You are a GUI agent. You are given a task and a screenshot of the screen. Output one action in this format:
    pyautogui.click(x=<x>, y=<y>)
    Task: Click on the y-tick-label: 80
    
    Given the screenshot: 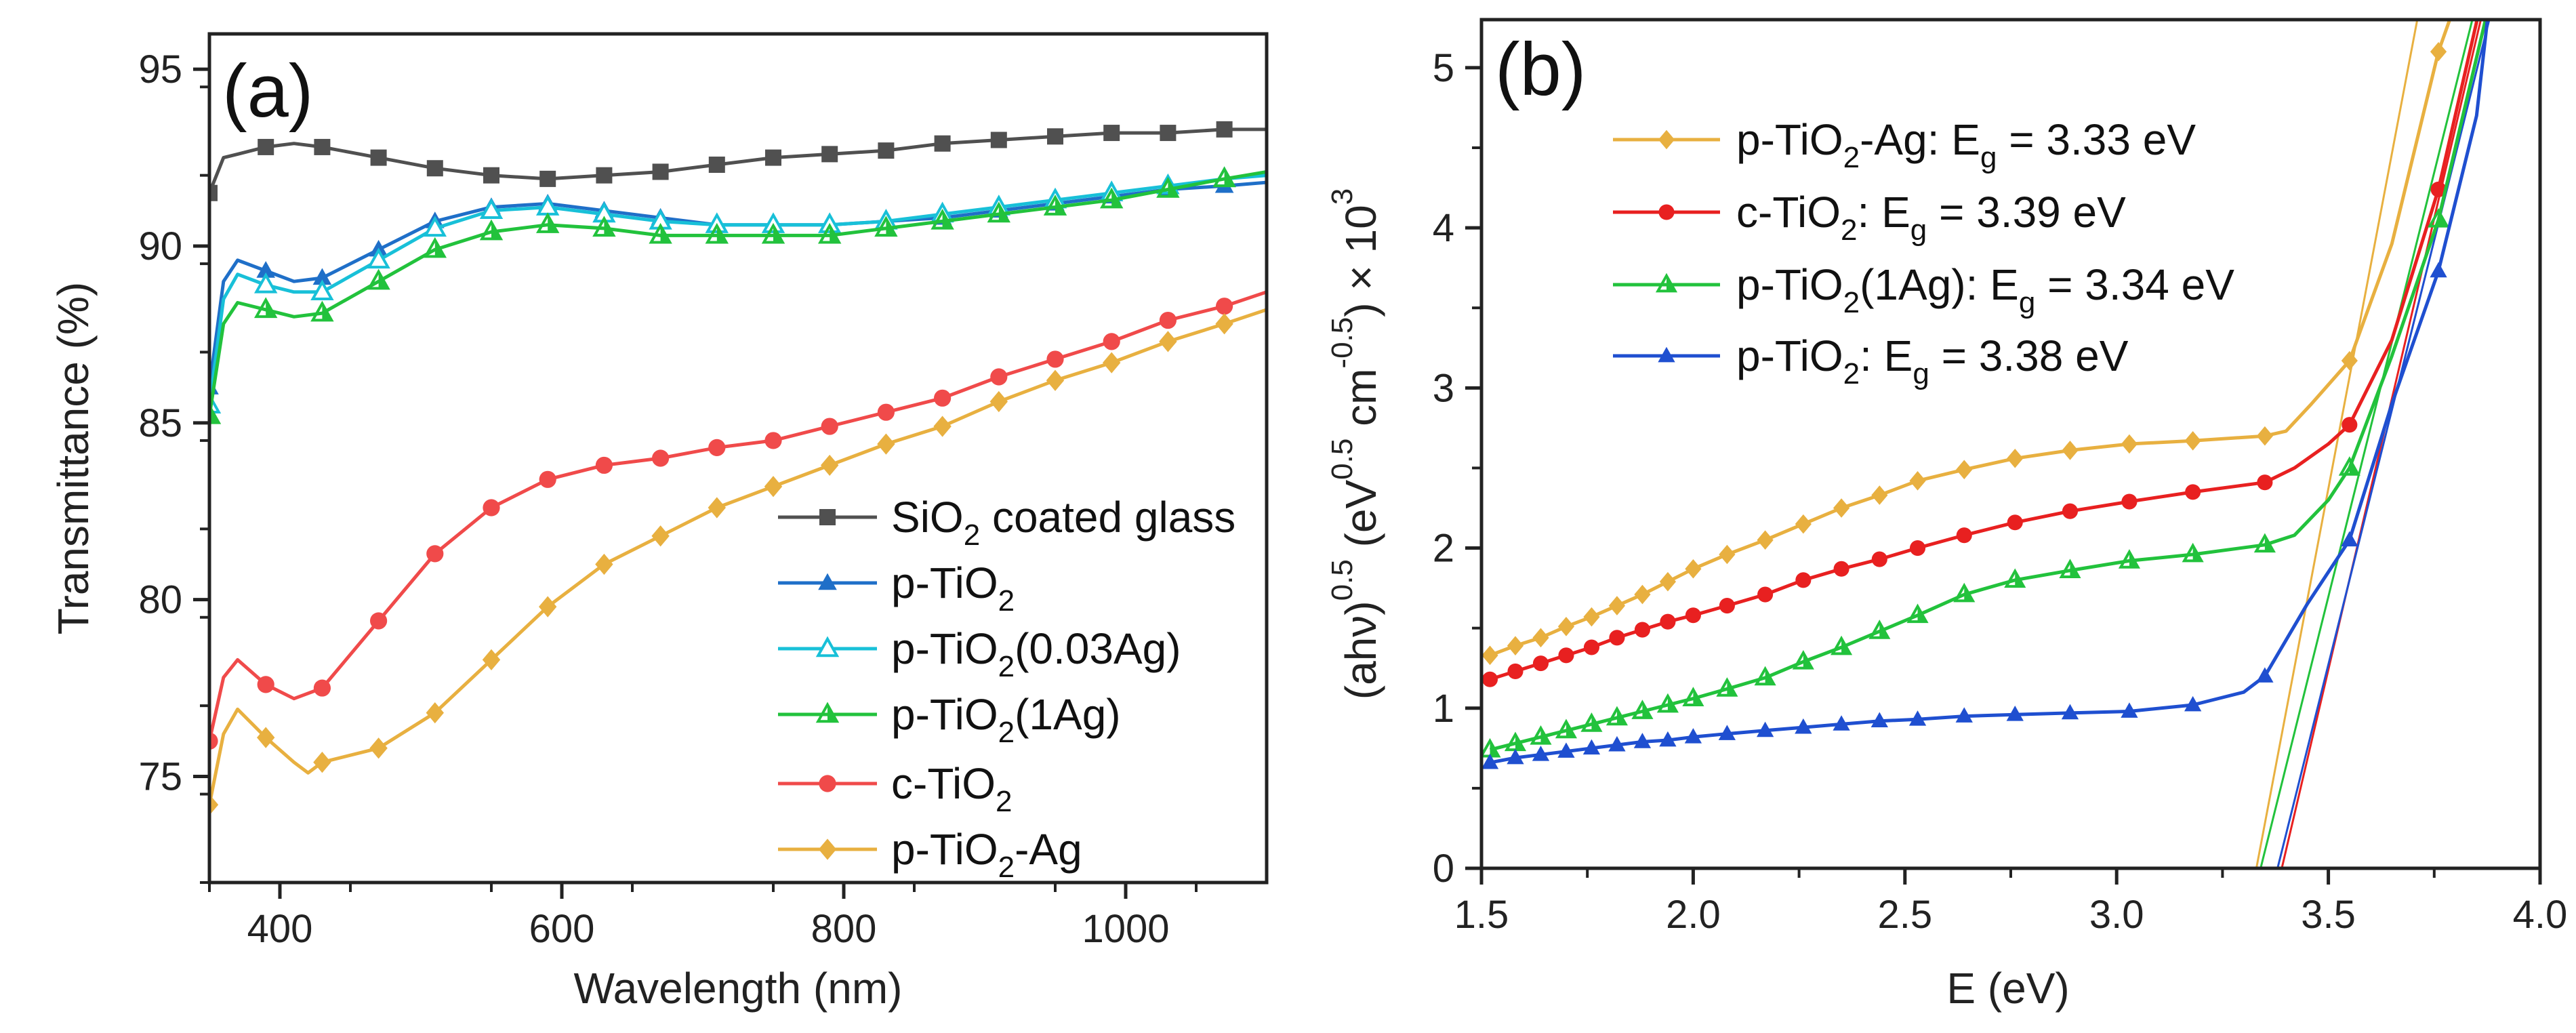 What is the action you would take?
    pyautogui.click(x=160, y=600)
    